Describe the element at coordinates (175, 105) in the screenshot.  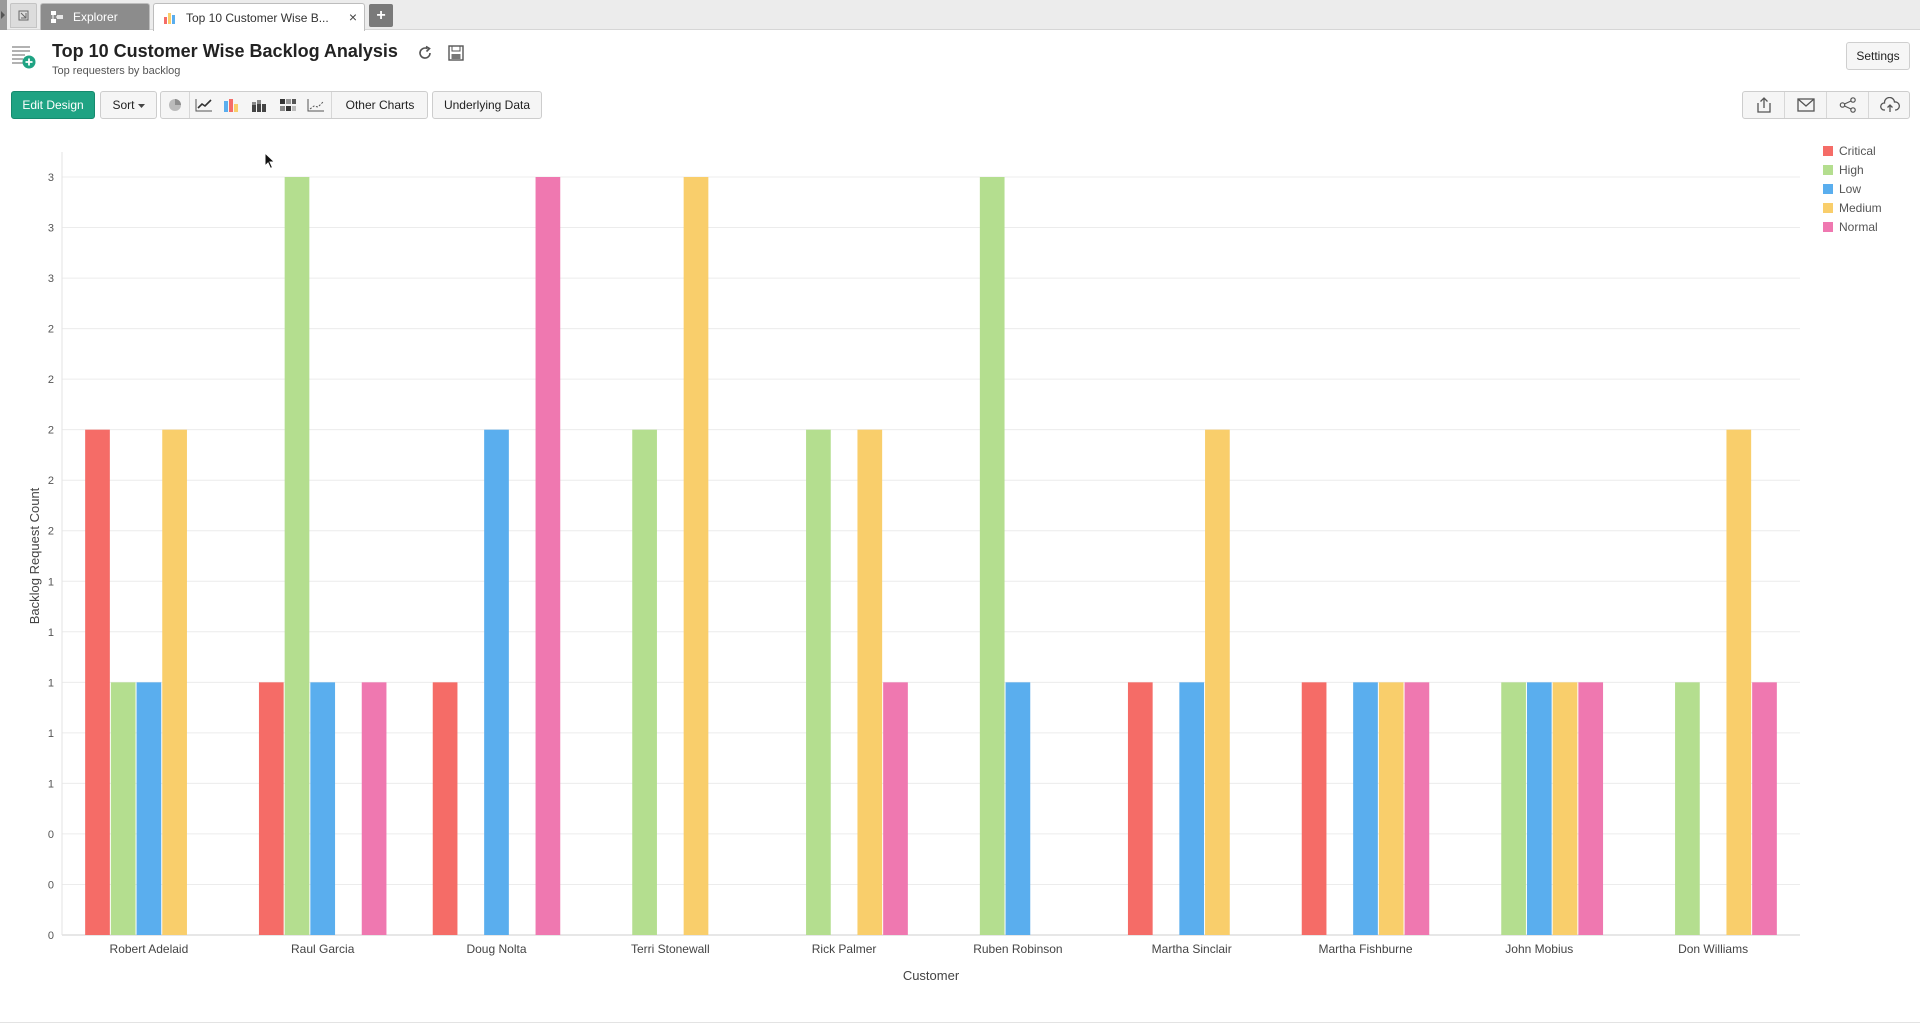
I see `pie-chart-icon` at that location.